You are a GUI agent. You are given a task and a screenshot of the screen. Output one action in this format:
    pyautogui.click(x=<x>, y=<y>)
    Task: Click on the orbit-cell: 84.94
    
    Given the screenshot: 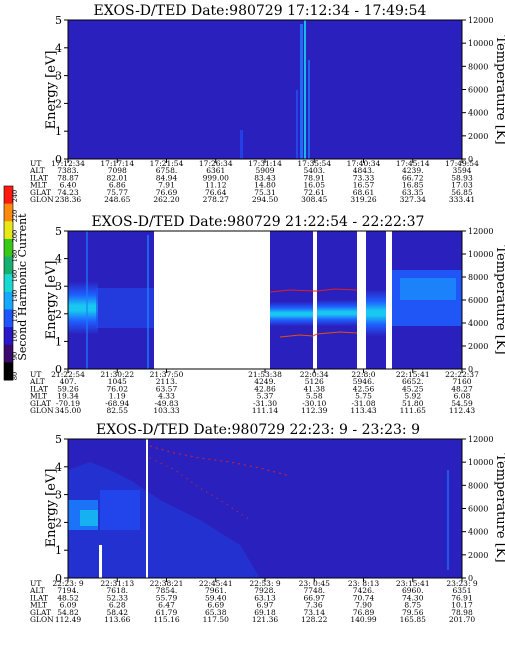 What is the action you would take?
    pyautogui.click(x=167, y=177)
    